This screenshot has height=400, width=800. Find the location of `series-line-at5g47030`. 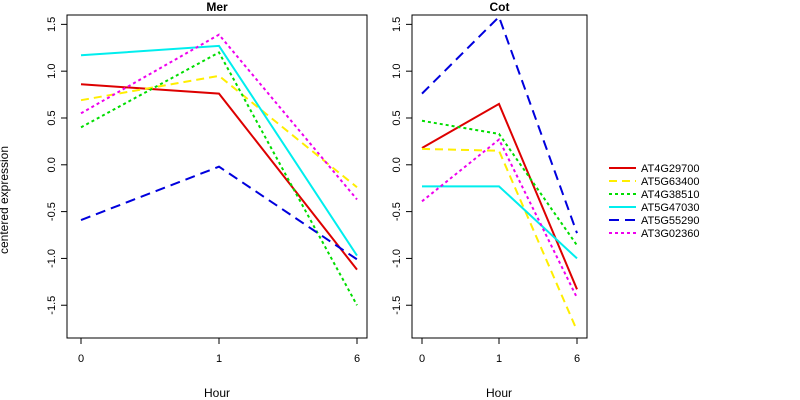

series-line-at5g47030 is located at coordinates (500, 222).